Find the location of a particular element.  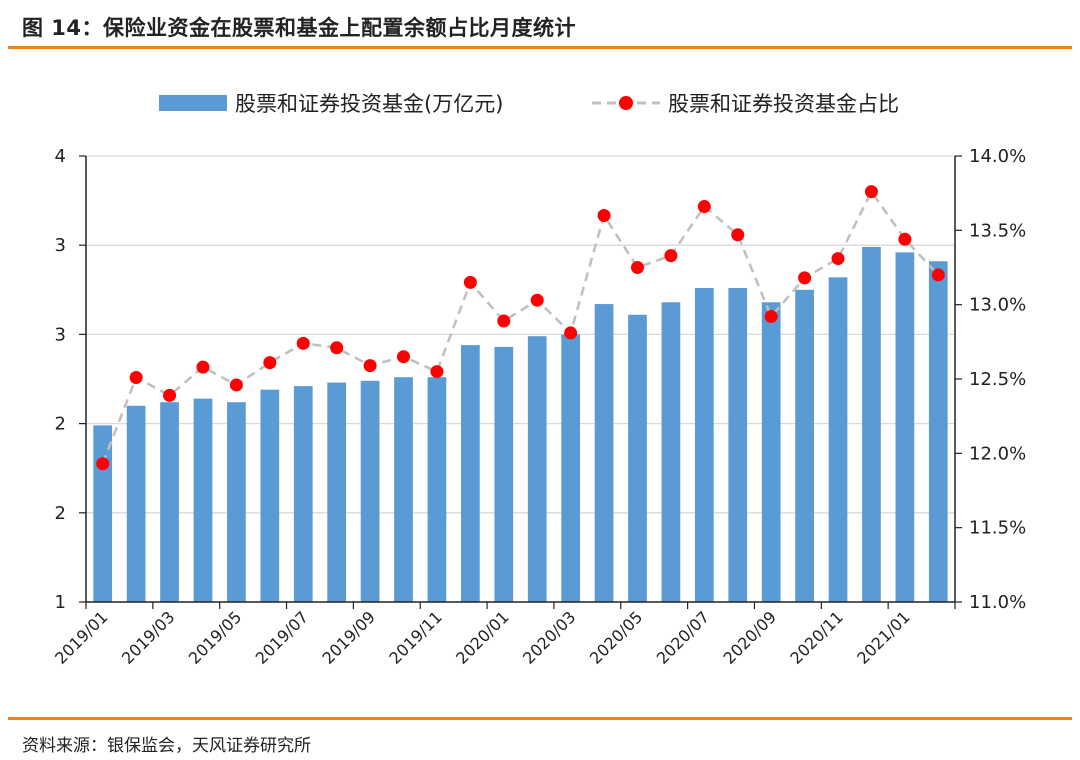

right-tick-label: 11.5% is located at coordinates (997, 528).